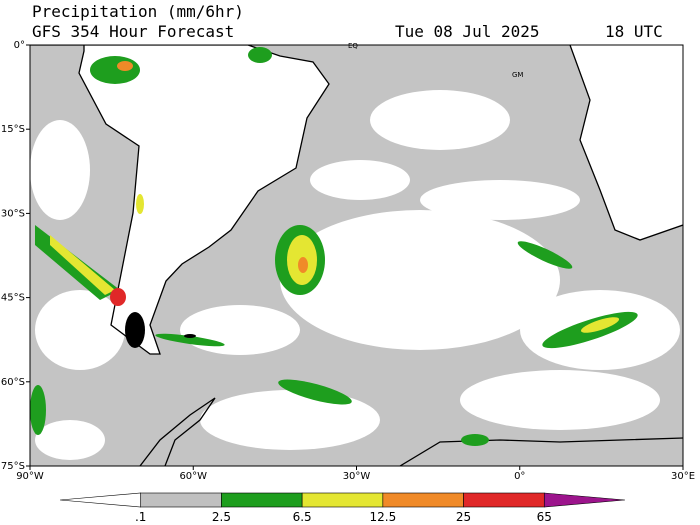 This screenshot has width=700, height=525. What do you see at coordinates (463, 517) in the screenshot?
I see `colorbar-label: 25` at bounding box center [463, 517].